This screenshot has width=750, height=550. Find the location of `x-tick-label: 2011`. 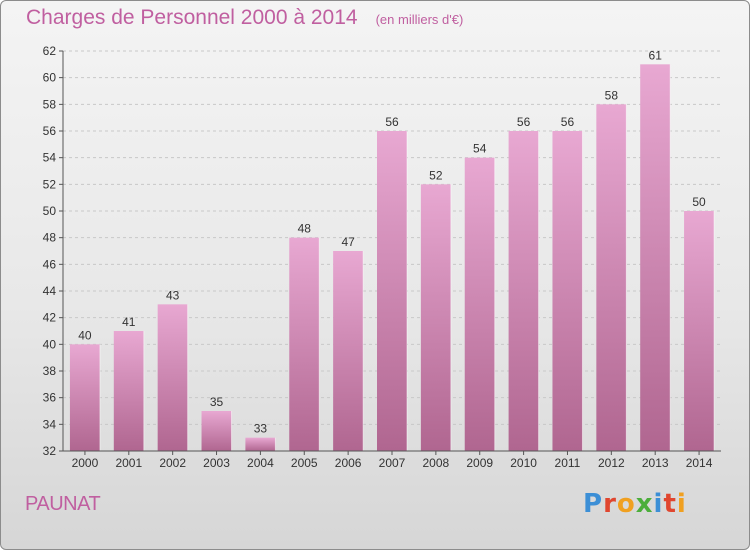

x-tick-label: 2011 is located at coordinates (568, 463).